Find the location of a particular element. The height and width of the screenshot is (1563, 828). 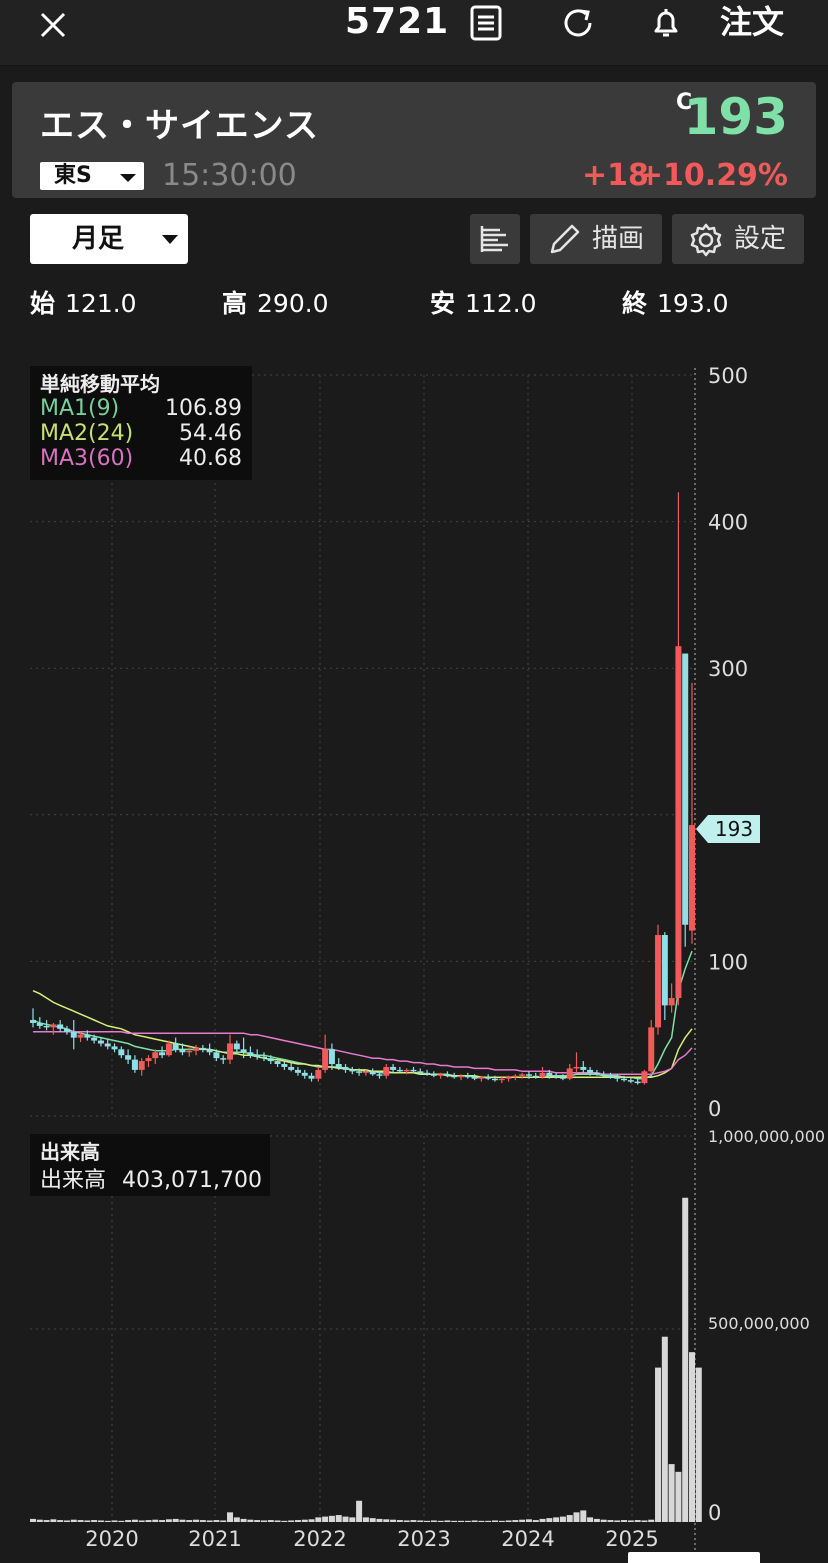

volume-value: 403,071,700 is located at coordinates (192, 1180).